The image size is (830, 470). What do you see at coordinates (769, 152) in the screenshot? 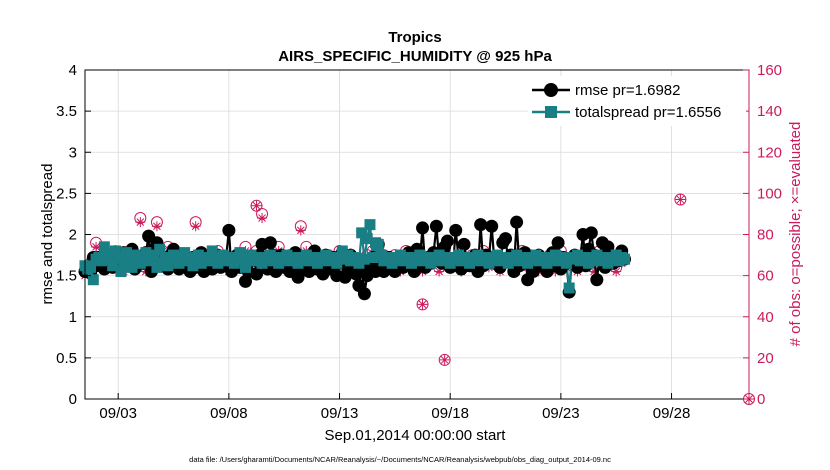
I see `y-right-tick-label: 120` at bounding box center [769, 152].